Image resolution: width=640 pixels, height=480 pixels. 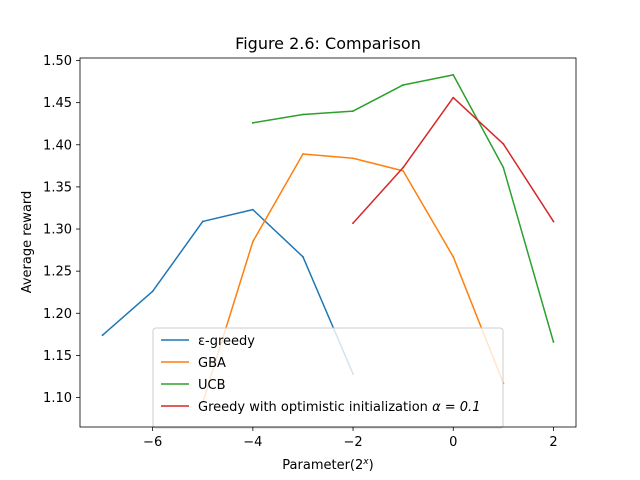 What do you see at coordinates (322, 465) in the screenshot?
I see `x-axis-title-text: Parameter(2` at bounding box center [322, 465].